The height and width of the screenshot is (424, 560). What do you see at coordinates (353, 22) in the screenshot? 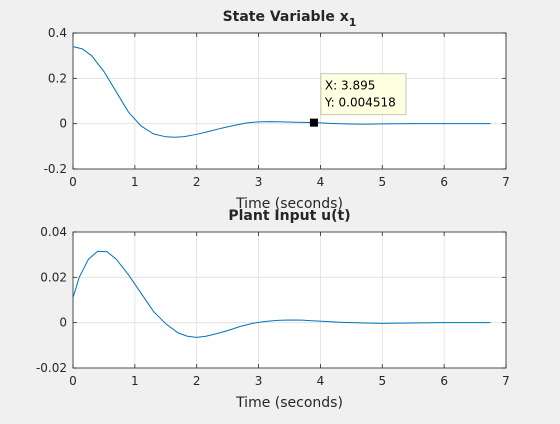
I see `title-subscript: 1` at bounding box center [353, 22].